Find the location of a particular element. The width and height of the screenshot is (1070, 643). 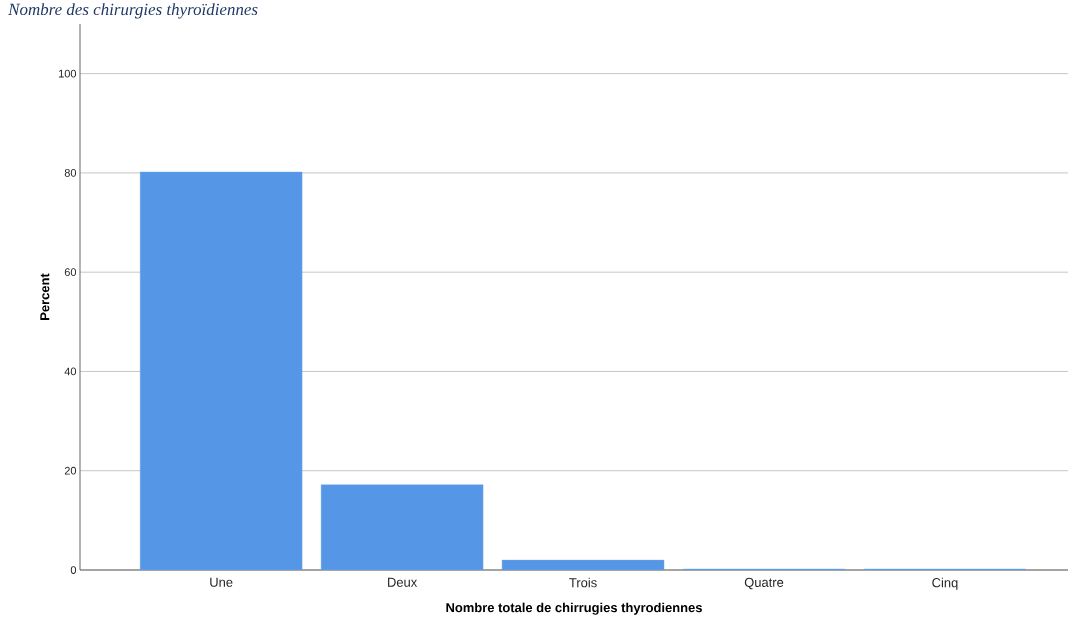

y-tick-label: 20 is located at coordinates (70, 470).